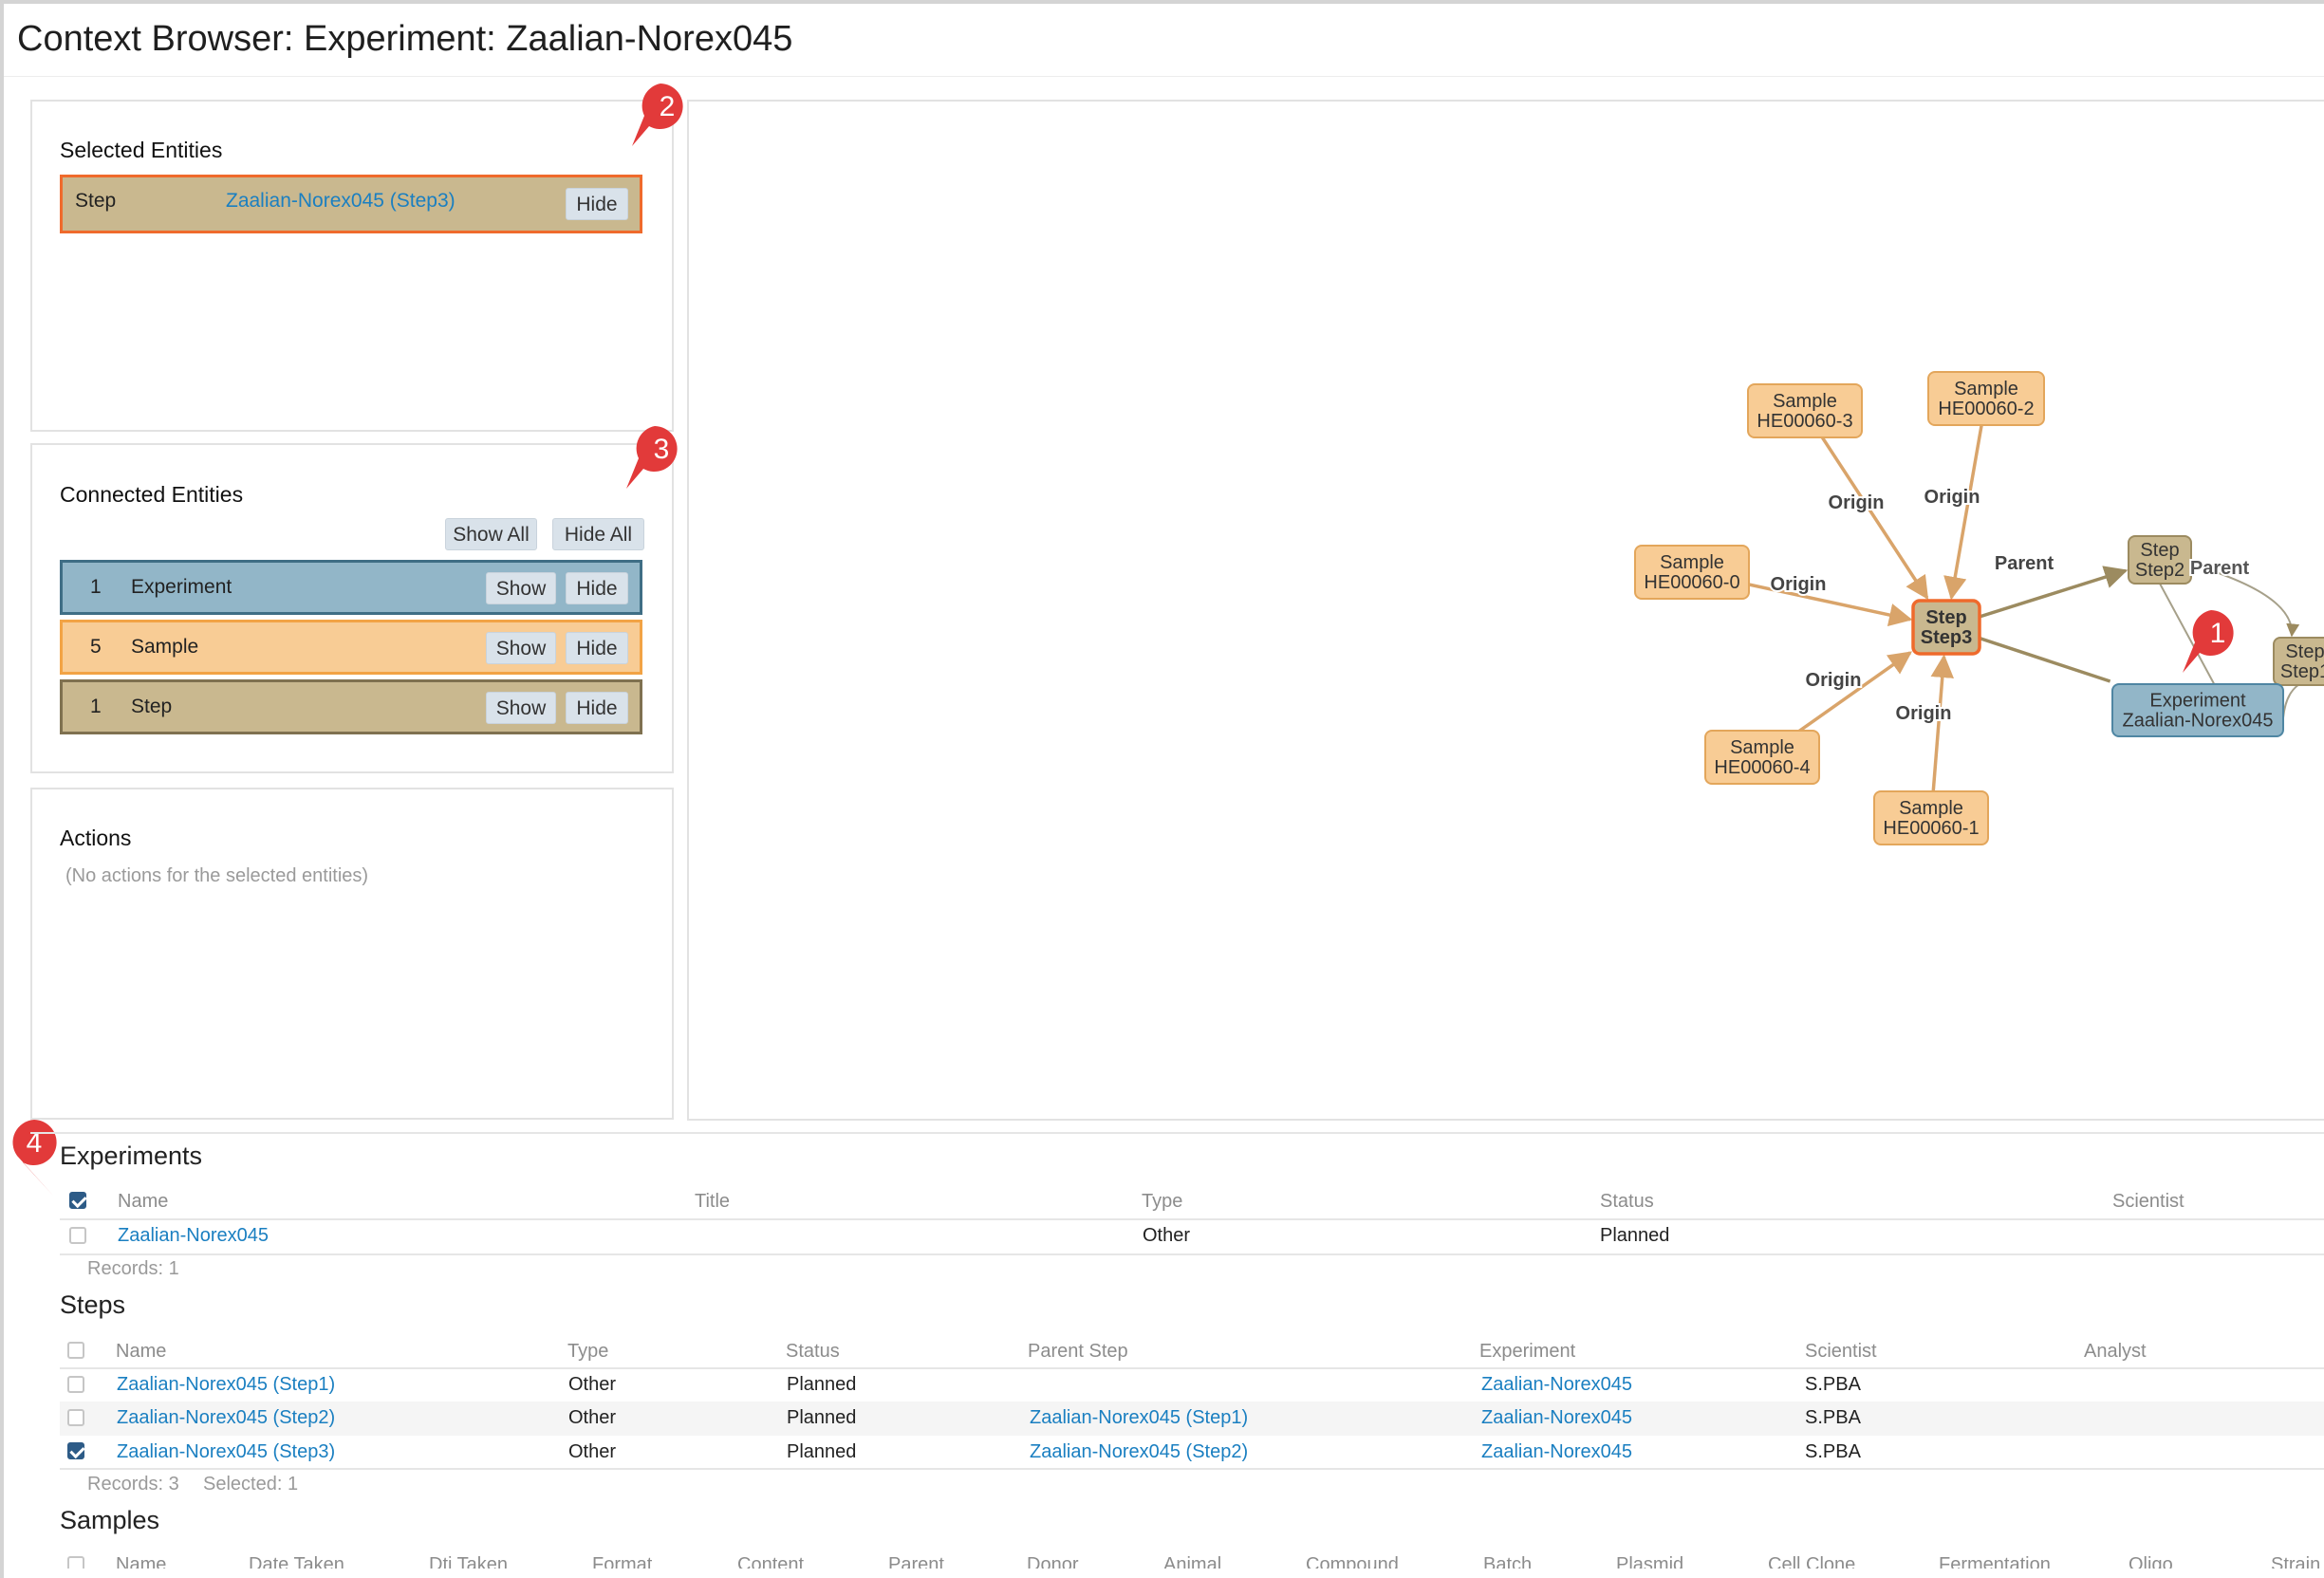 The width and height of the screenshot is (2324, 1578). What do you see at coordinates (598, 534) in the screenshot?
I see `hide-all-button: Hide All` at bounding box center [598, 534].